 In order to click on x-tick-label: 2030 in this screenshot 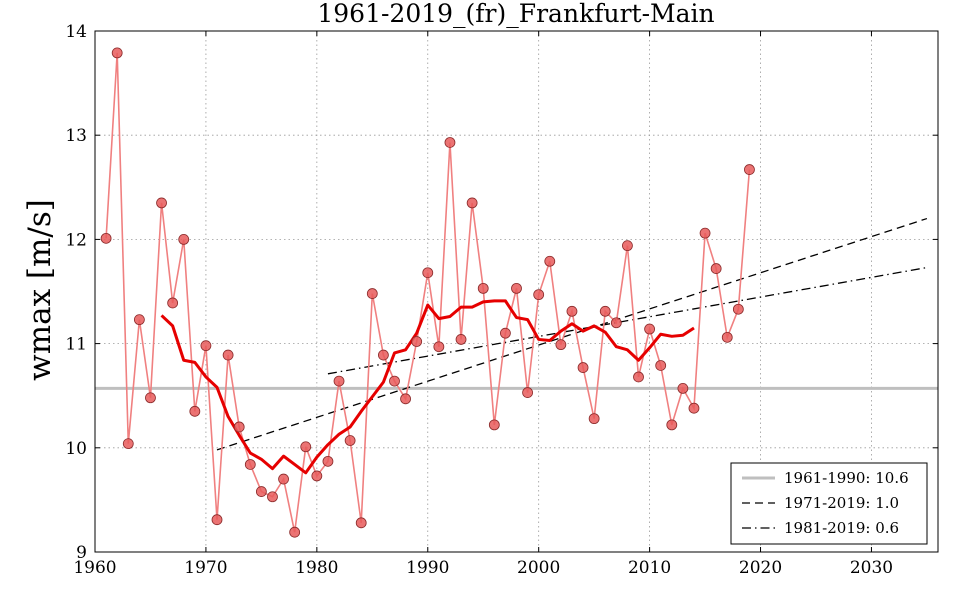, I will do `click(871, 568)`.